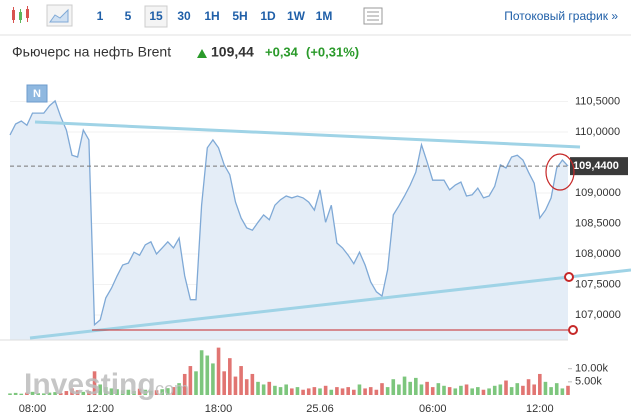 This screenshot has height=418, width=631. What do you see at coordinates (597, 101) in the screenshot?
I see `y-tick-label: 110,5000` at bounding box center [597, 101].